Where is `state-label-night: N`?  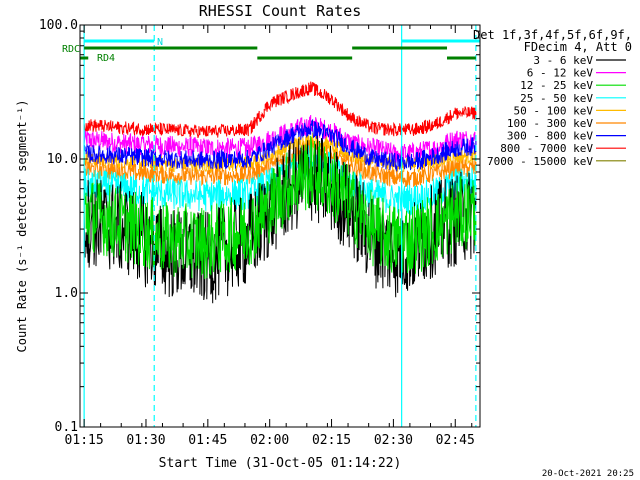 state-label-night: N is located at coordinates (160, 42).